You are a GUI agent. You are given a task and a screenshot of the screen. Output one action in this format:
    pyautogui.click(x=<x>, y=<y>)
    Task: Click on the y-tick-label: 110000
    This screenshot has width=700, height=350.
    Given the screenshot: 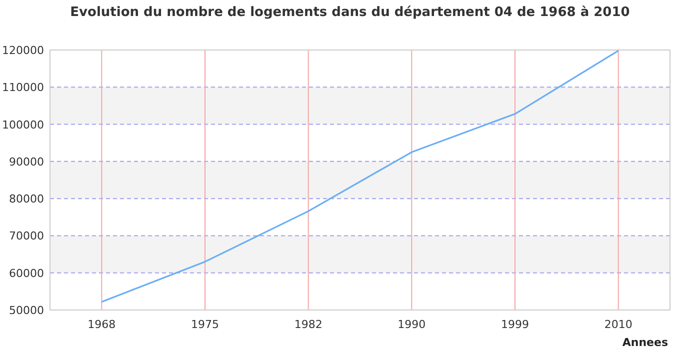 What is the action you would take?
    pyautogui.click(x=23, y=87)
    